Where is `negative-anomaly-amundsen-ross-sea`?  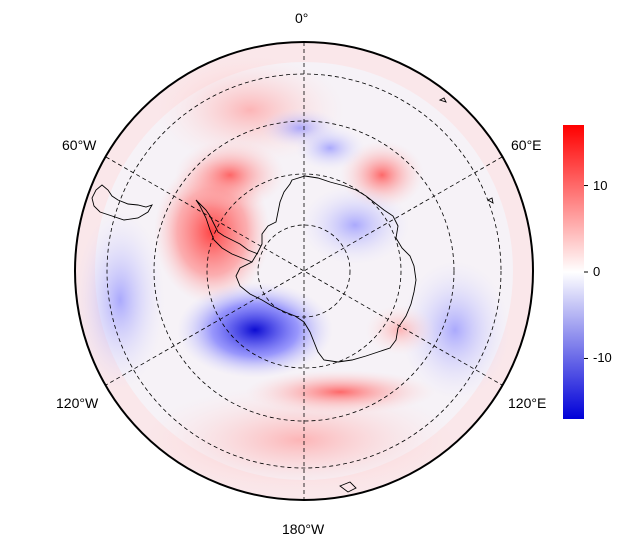
negative-anomaly-amundsen-ross-sea is located at coordinates (255, 330).